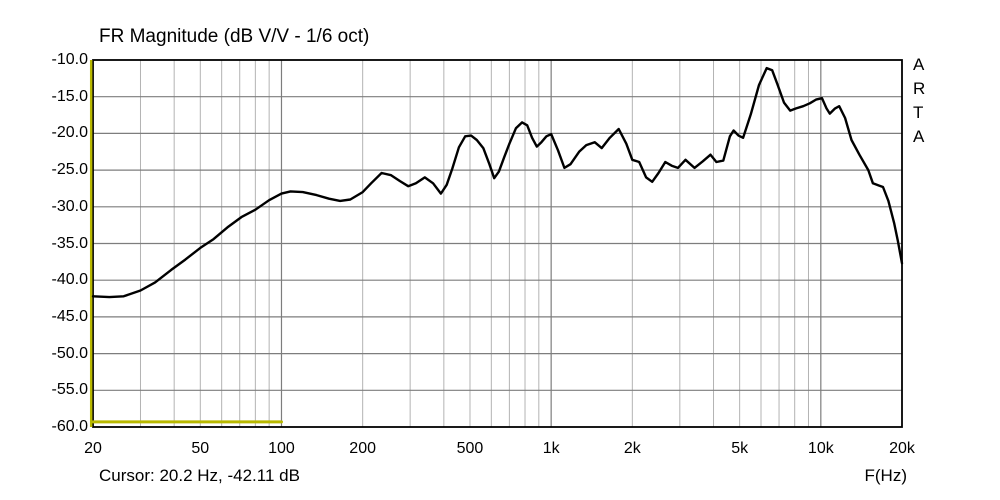 The height and width of the screenshot is (500, 1000). What do you see at coordinates (69, 243) in the screenshot?
I see `y-tick-label: -35.0` at bounding box center [69, 243].